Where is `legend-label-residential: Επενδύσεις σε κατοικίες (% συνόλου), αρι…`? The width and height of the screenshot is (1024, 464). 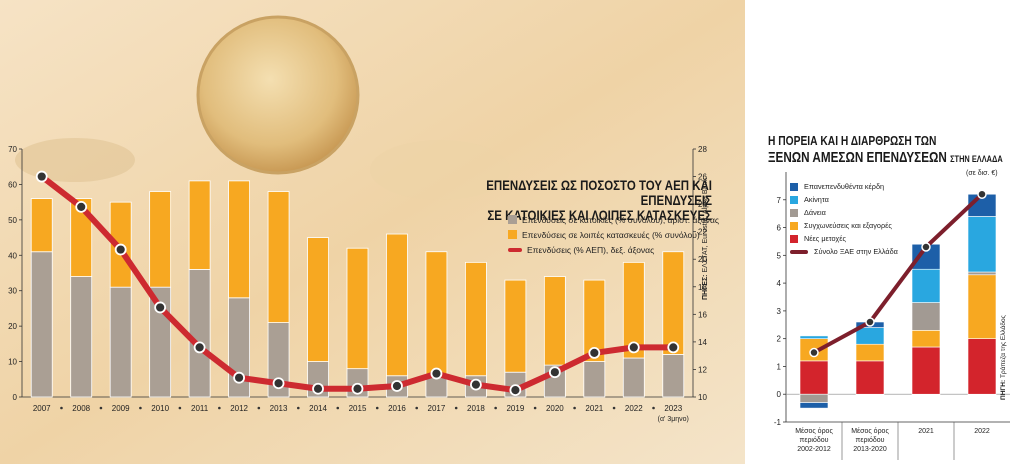
legend-label-residential: Επενδύσεις σε κατοικίες (% συνόλου), αρι… is located at coordinates (620, 219).